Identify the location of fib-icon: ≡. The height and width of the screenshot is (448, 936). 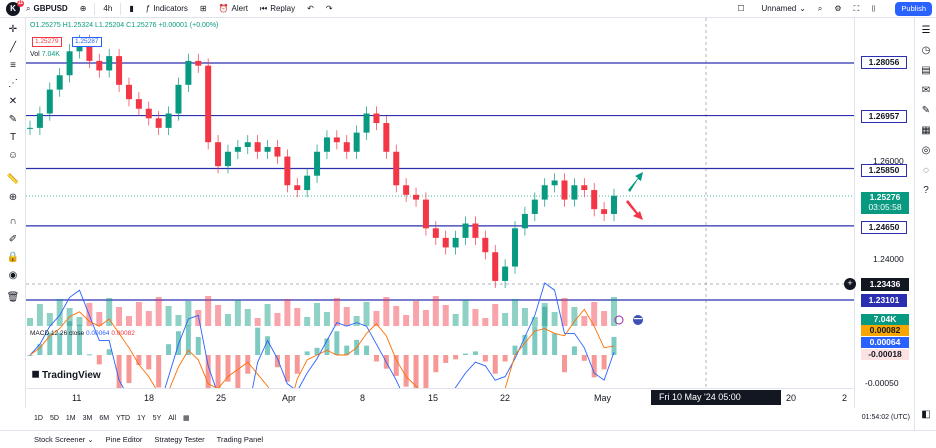
(13, 65).